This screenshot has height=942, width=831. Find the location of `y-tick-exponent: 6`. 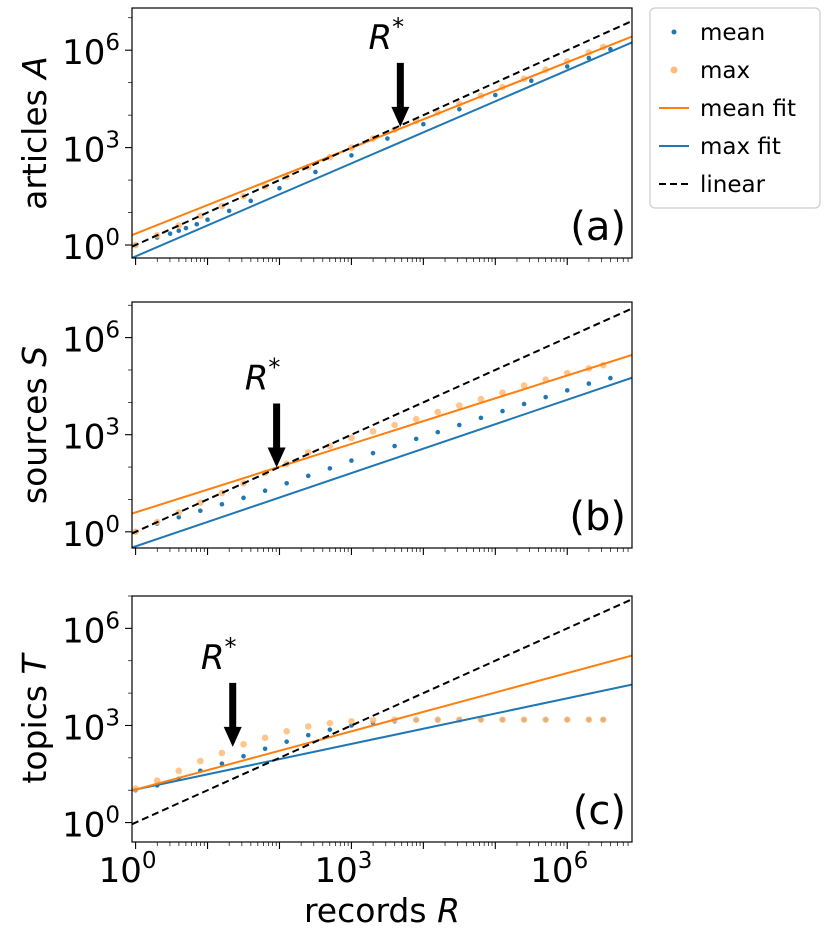

y-tick-exponent: 6 is located at coordinates (112, 331).